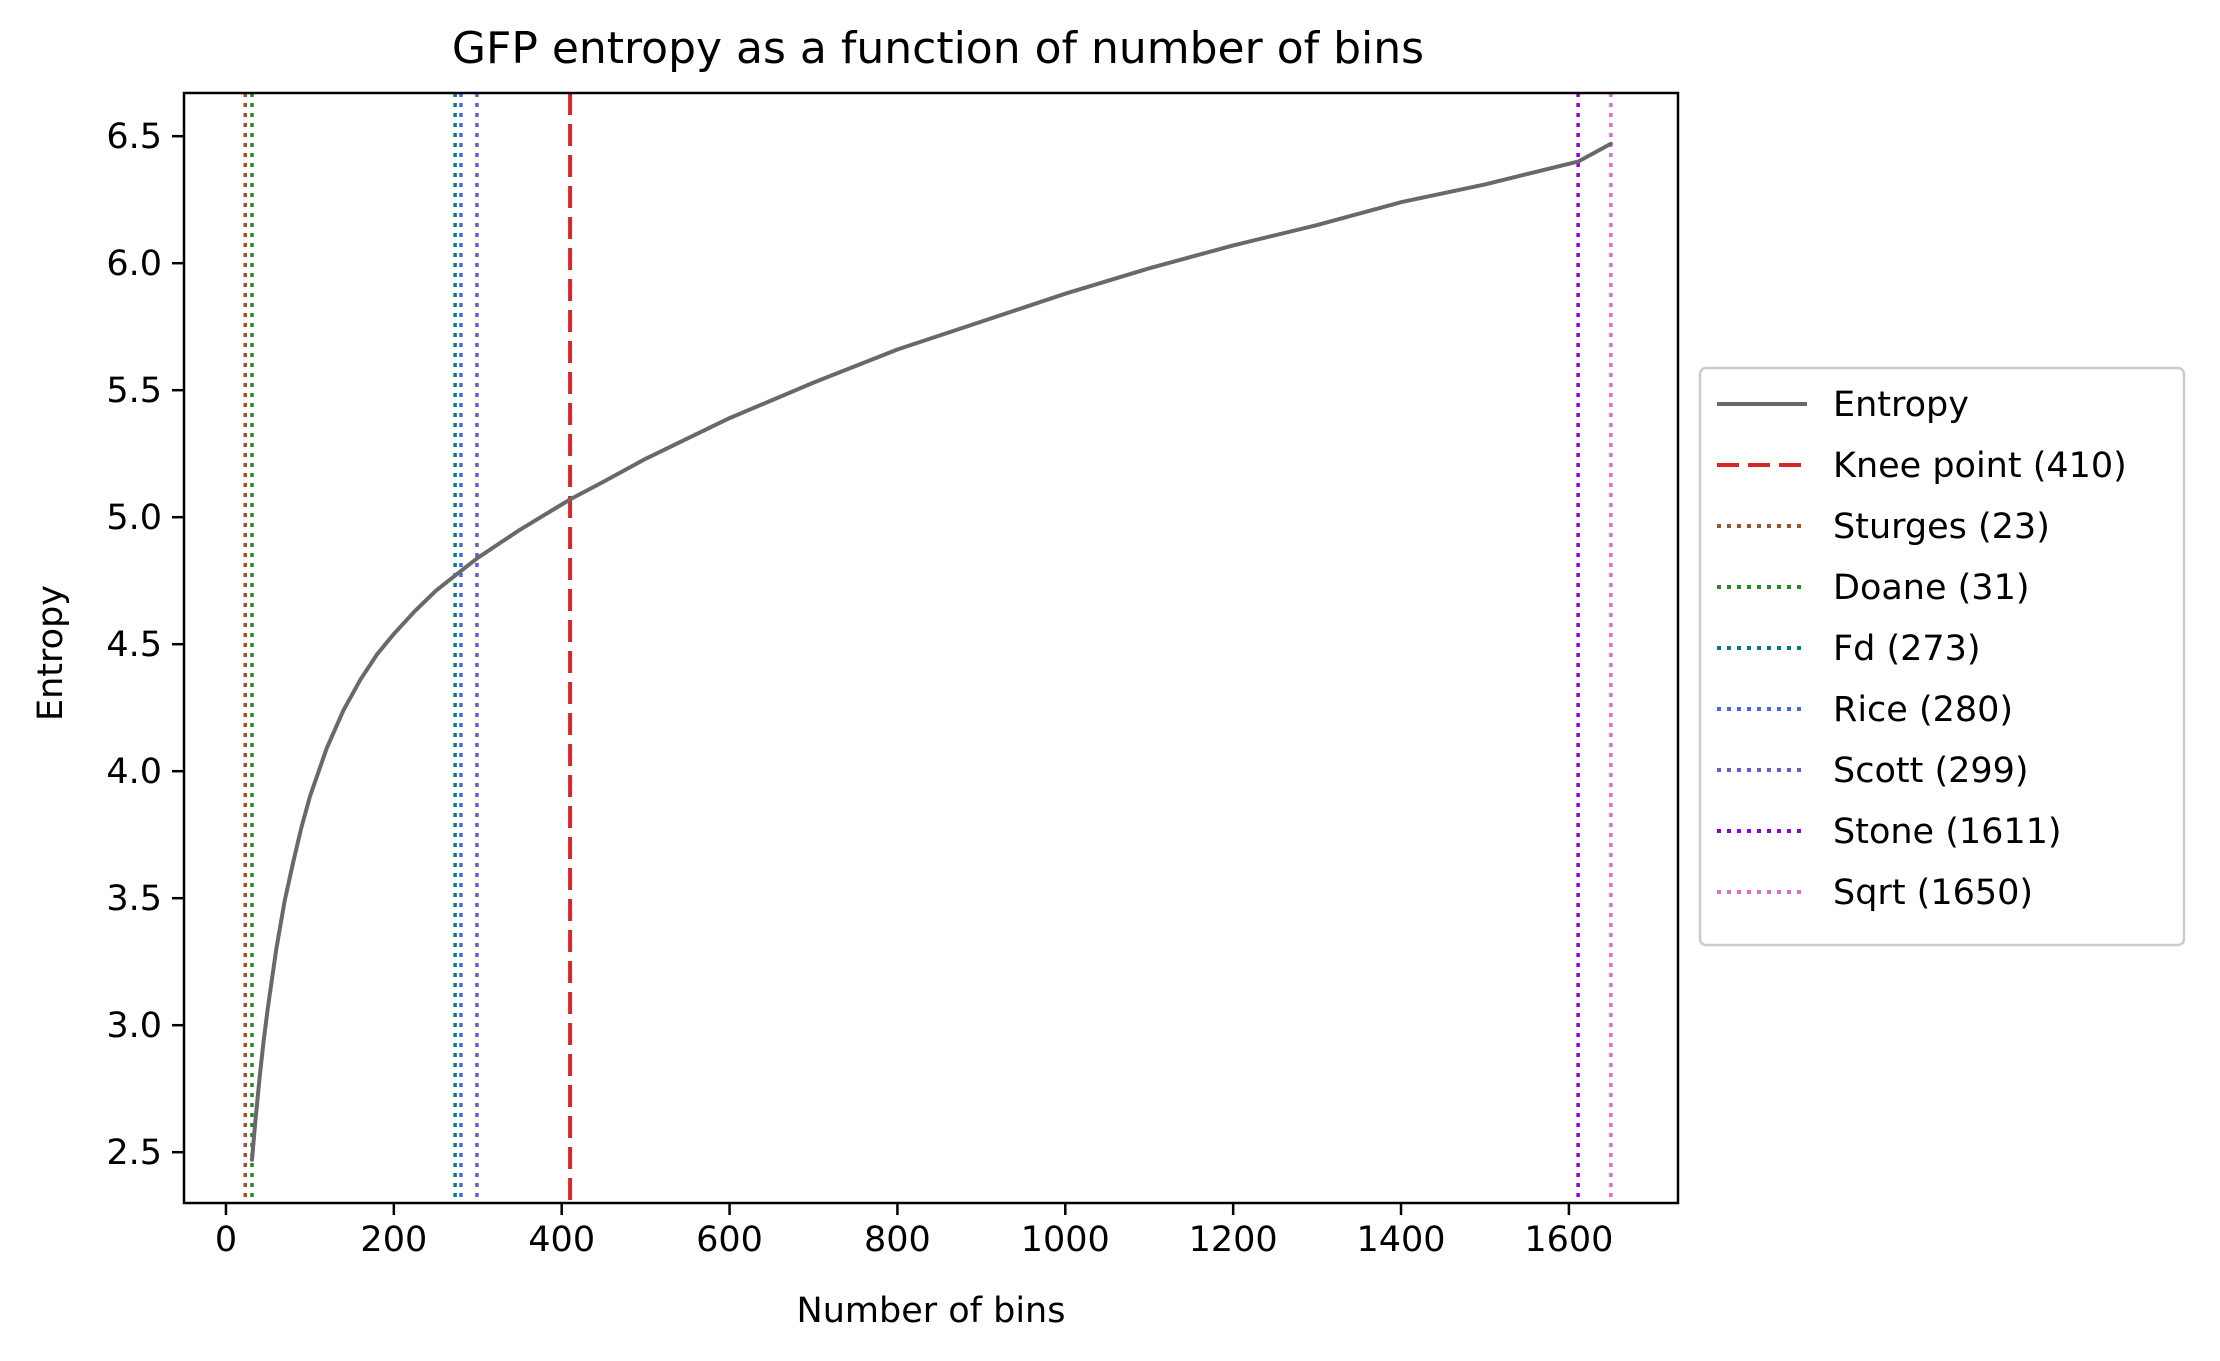 The image size is (2220, 1361). I want to click on x-tick-label-0: 0, so click(226, 1240).